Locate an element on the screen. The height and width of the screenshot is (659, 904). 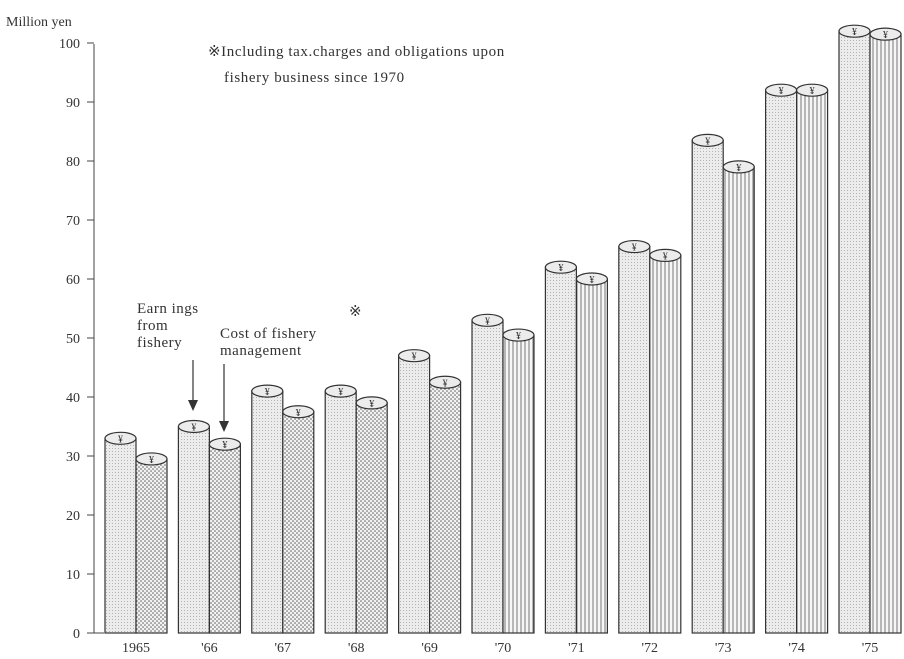
y-tick-label: 80 is located at coordinates (73, 162).